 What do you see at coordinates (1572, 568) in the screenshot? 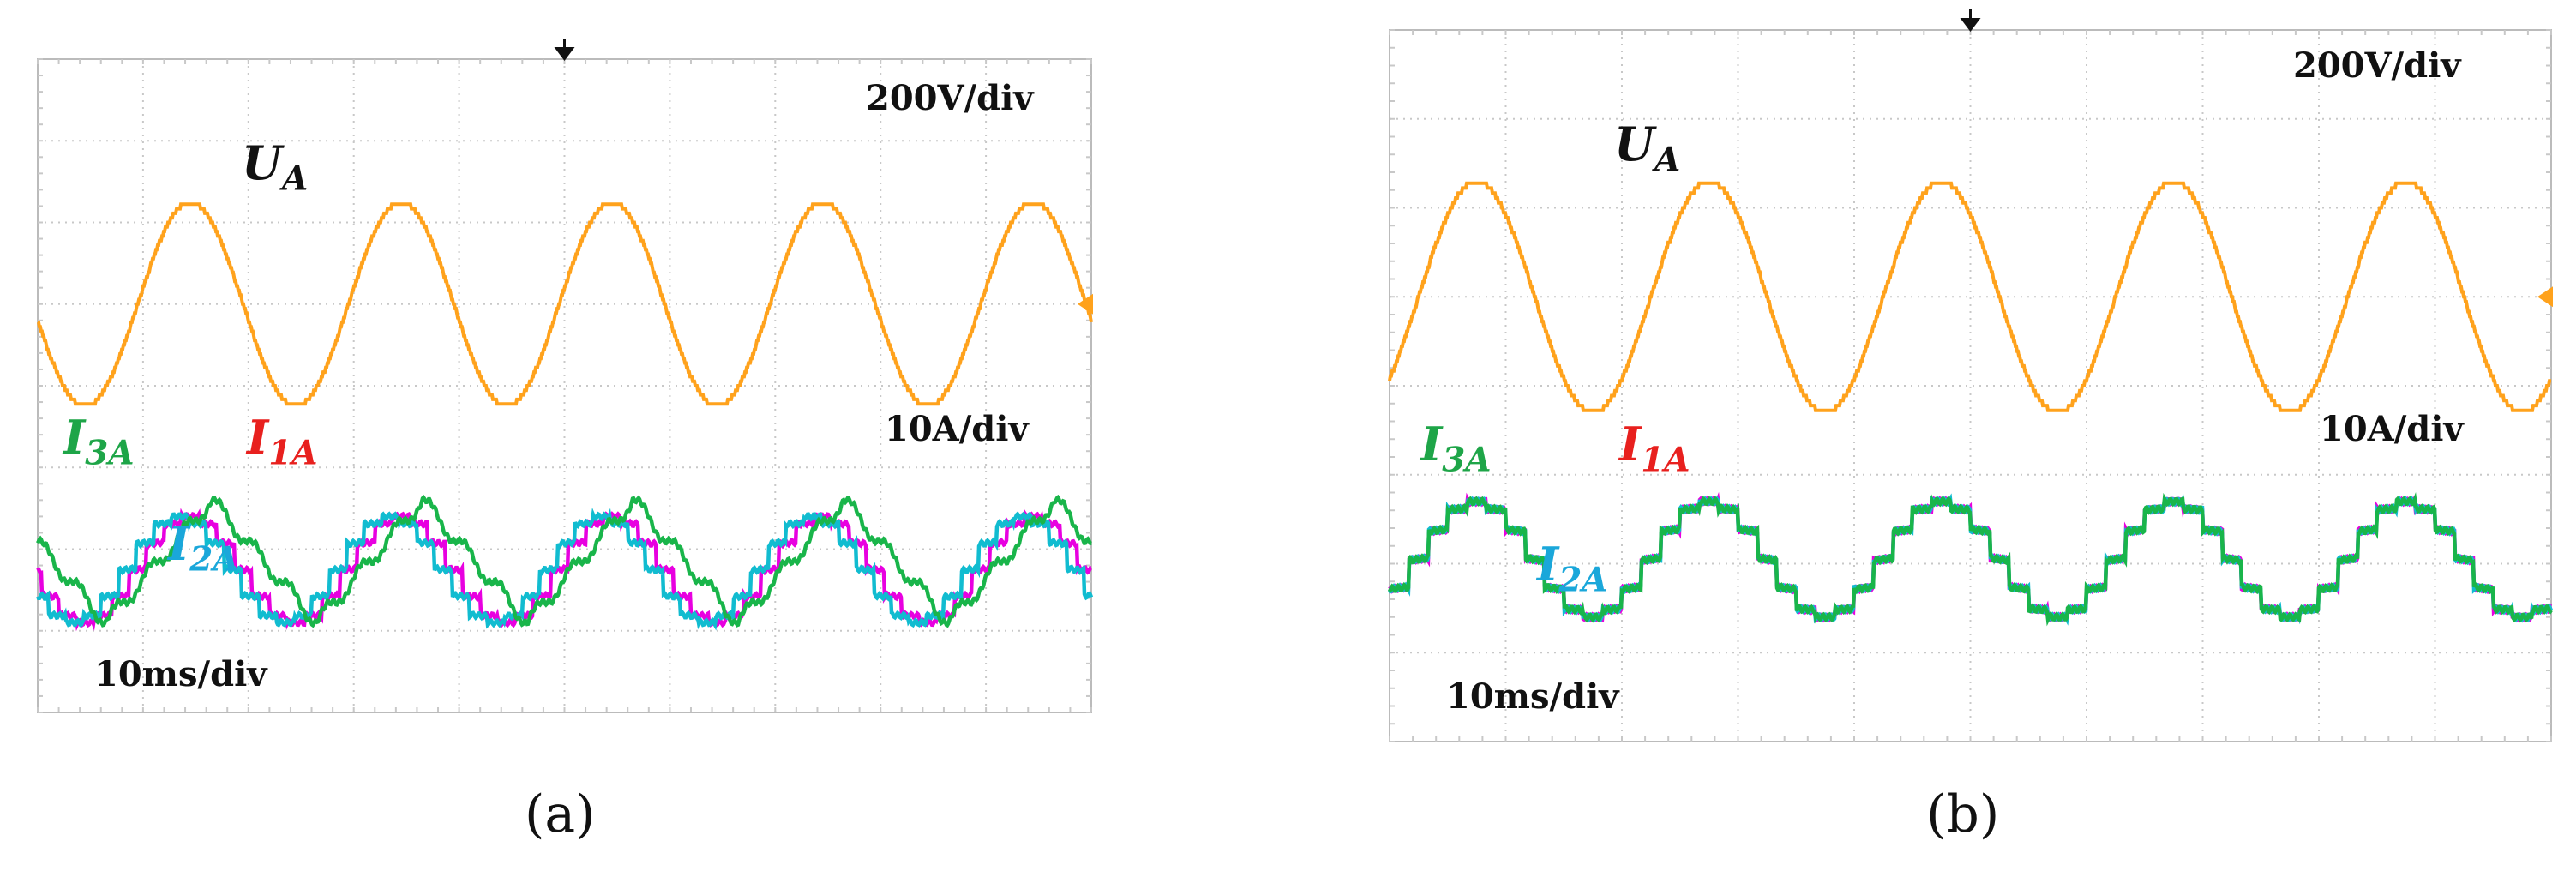
I see `i2a-label-b: I2A` at bounding box center [1572, 568].